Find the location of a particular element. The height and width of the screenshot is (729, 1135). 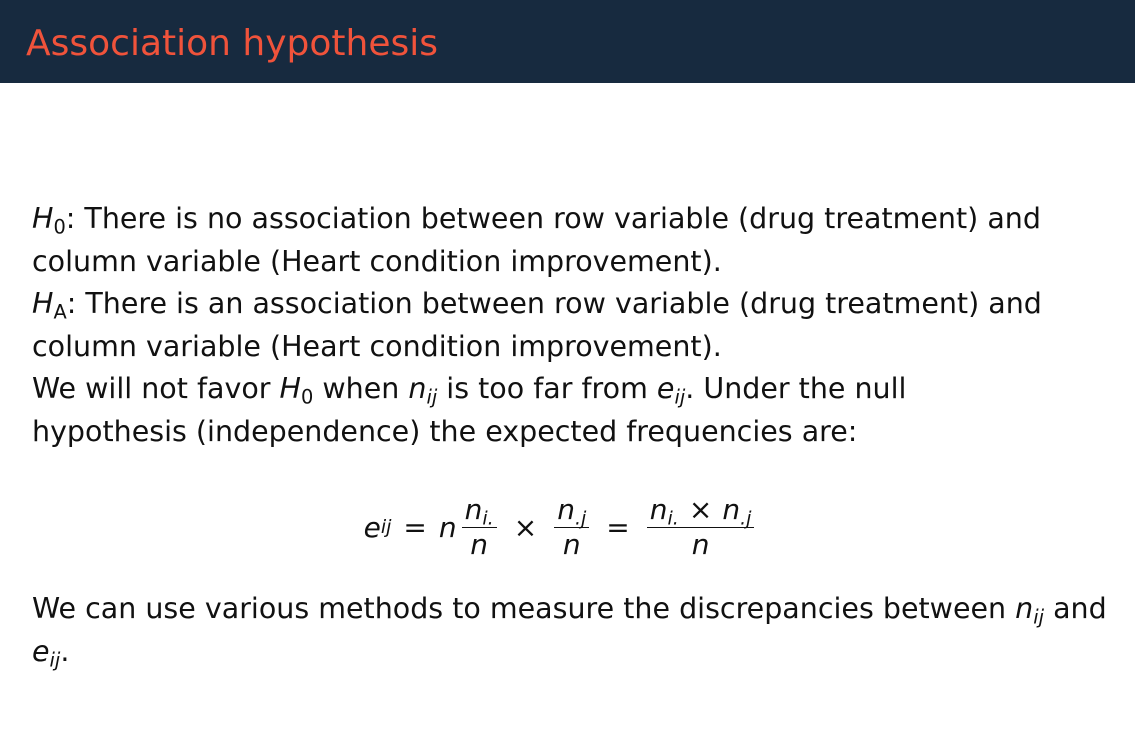

equals-sign-2: = is located at coordinates (618, 527).